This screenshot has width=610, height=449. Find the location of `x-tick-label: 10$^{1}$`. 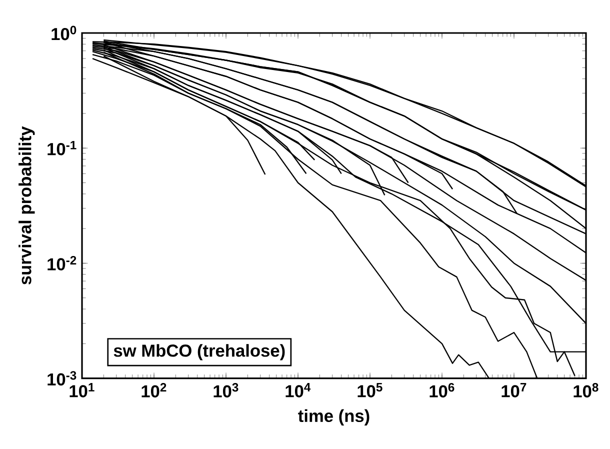

x-tick-label: 10$^{1}$ is located at coordinates (82, 390).